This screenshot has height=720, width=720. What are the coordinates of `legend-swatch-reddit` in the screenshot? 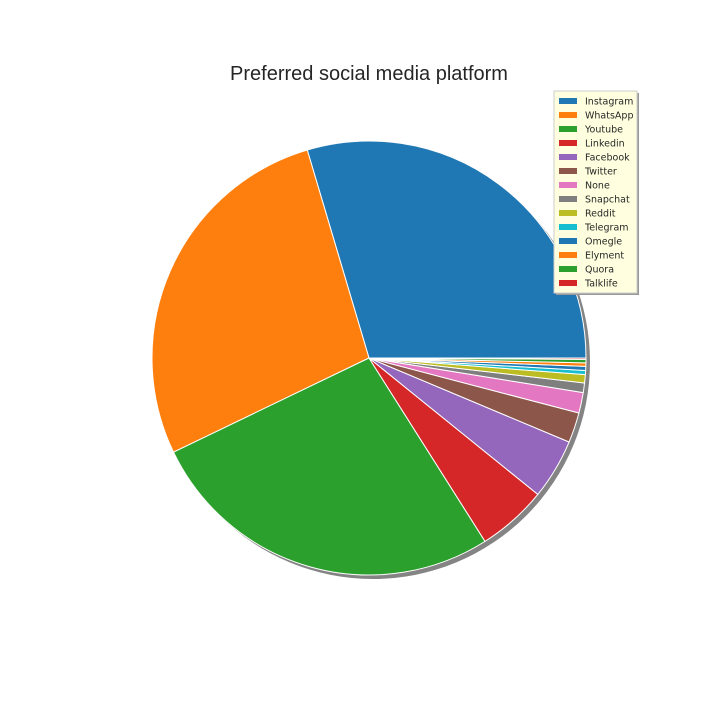 It's located at (568, 213).